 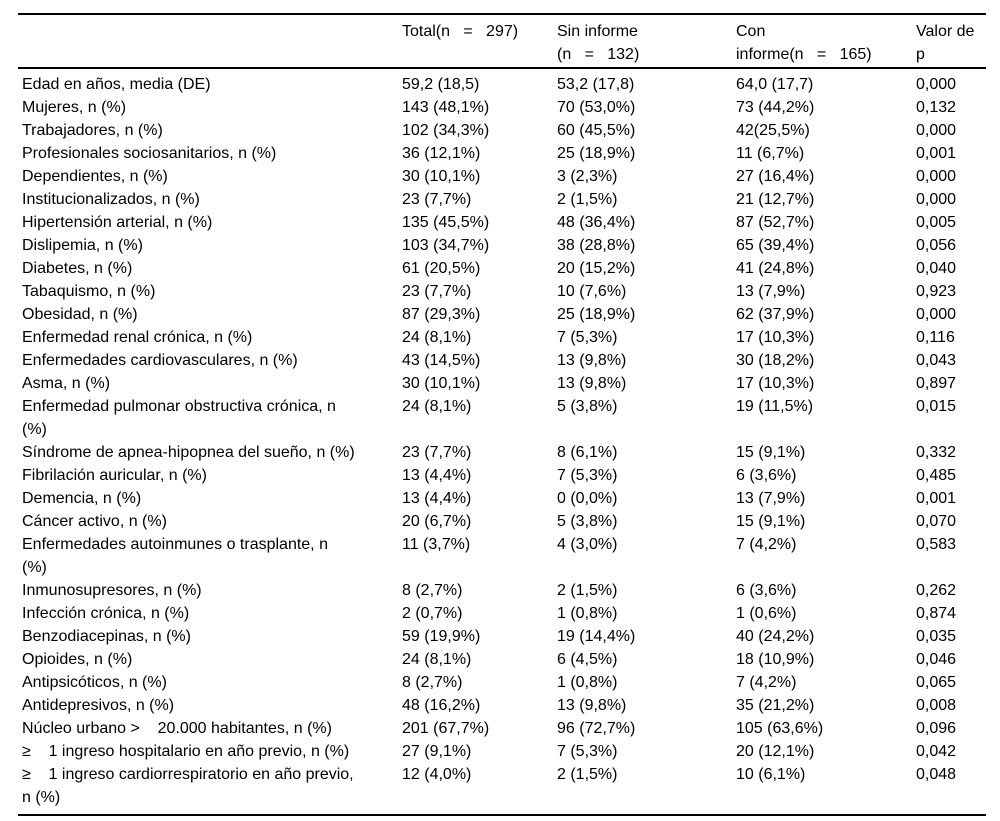 I want to click on cell-valor-p: 0,008, so click(x=936, y=705).